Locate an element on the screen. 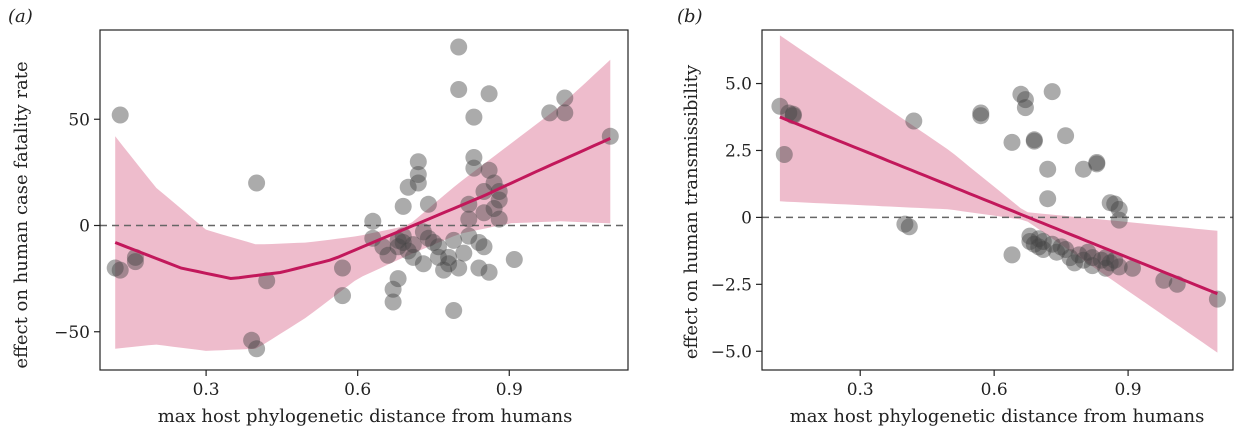  panel-b-y-tick-label: −5.0 is located at coordinates (731, 352).